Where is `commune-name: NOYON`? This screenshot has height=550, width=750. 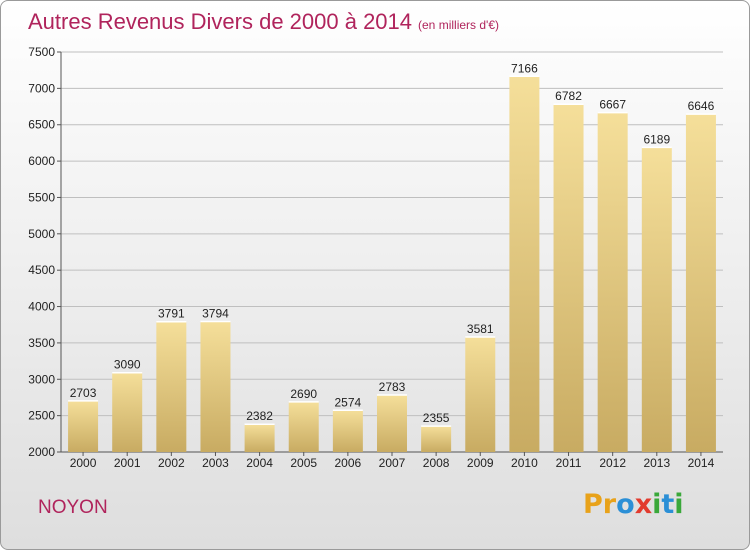
commune-name: NOYON is located at coordinates (73, 507).